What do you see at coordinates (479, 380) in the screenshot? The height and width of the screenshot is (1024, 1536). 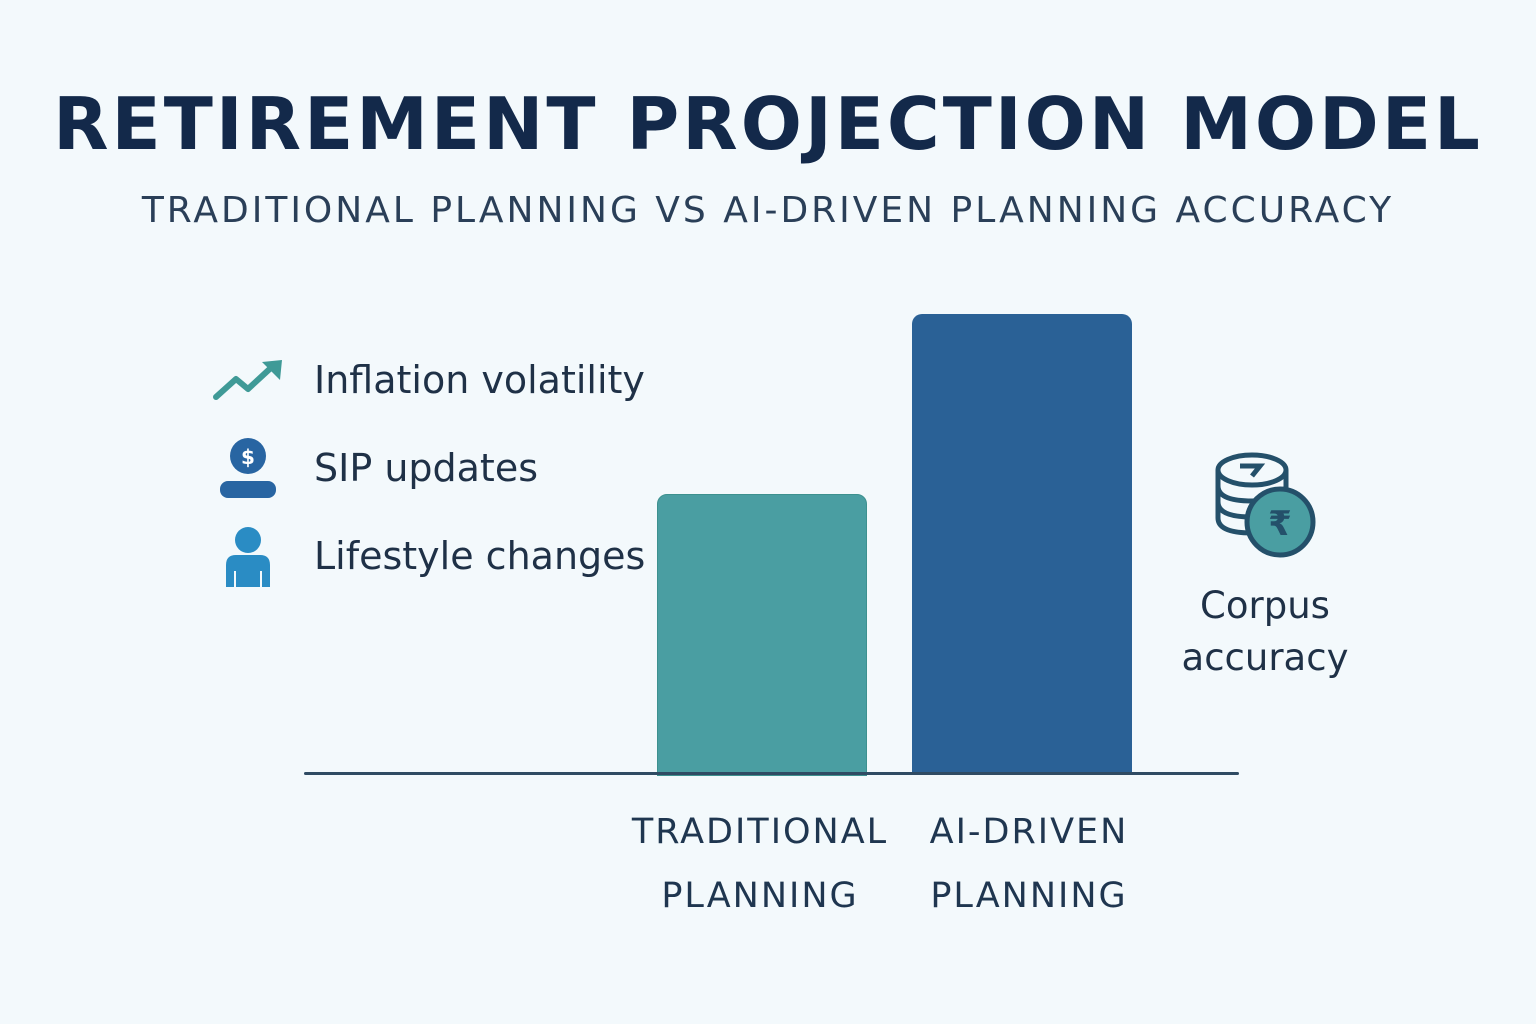 I see `factor-label: Inflation volatility` at bounding box center [479, 380].